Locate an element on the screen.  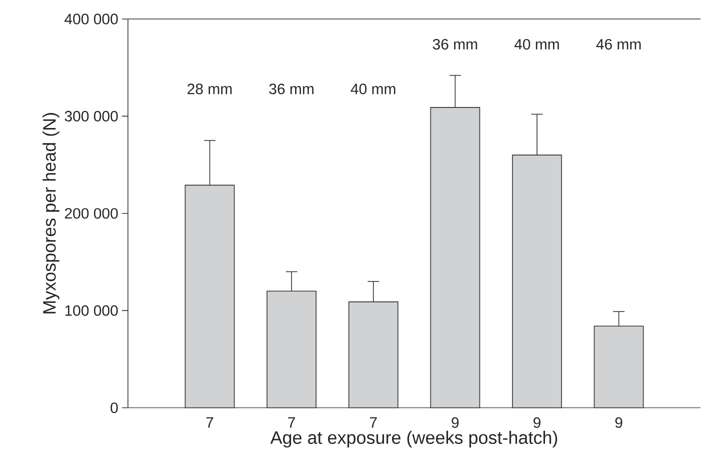
y-tick-label: 400 000 is located at coordinates (91, 19).